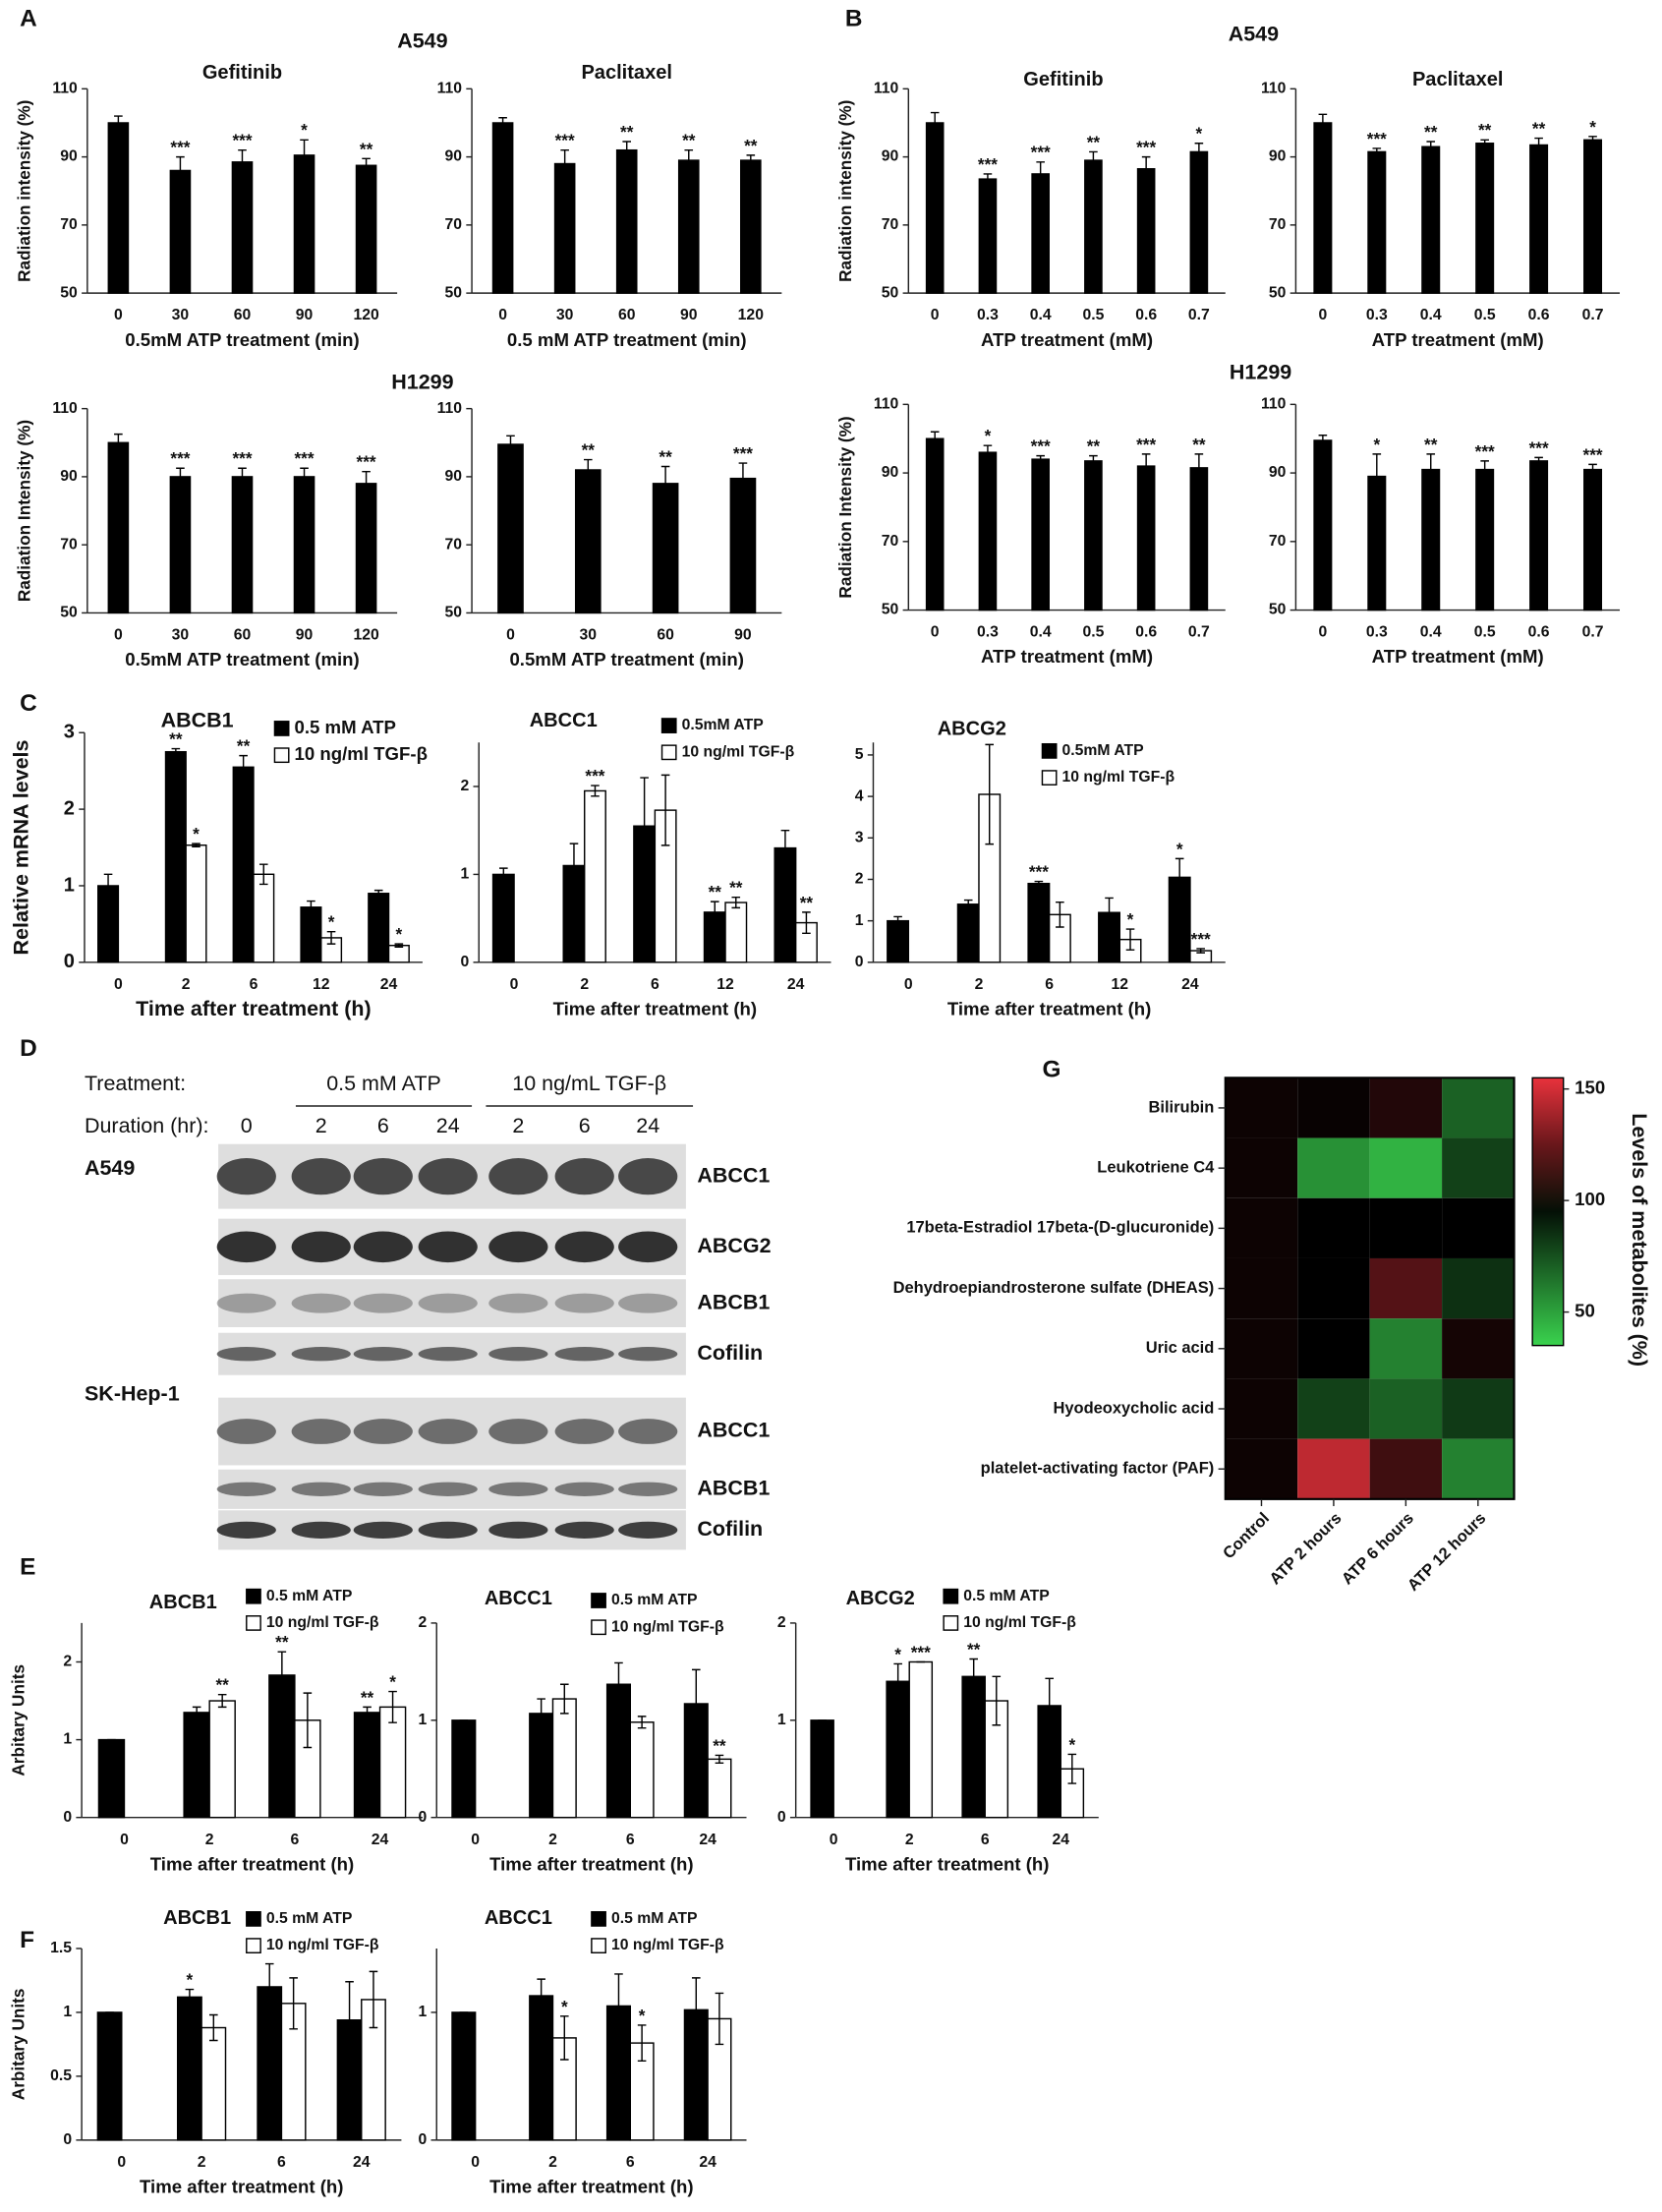  I want to click on y-tick-label: 0, so click(860, 962).